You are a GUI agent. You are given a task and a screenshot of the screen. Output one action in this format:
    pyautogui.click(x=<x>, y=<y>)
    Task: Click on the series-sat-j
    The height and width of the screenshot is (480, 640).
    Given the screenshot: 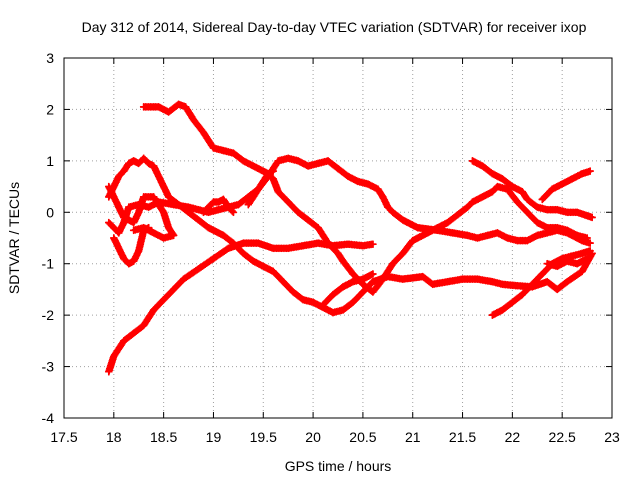 What is the action you would take?
    pyautogui.click(x=566, y=185)
    